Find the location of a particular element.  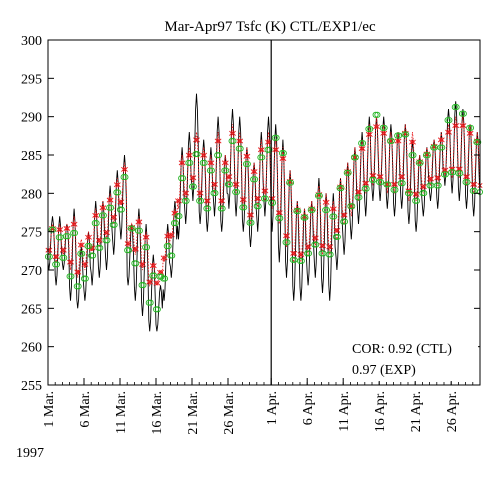

x-tick-label: 1 Mar. is located at coordinates (49, 409).